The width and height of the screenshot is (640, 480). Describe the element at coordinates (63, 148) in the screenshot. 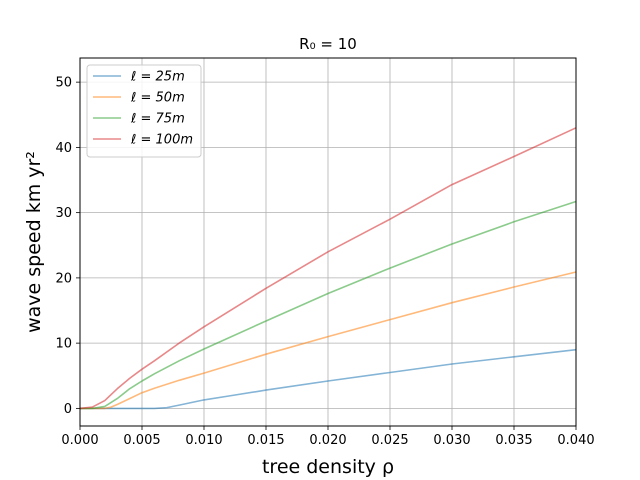

I see `y-tick-label: 40` at that location.